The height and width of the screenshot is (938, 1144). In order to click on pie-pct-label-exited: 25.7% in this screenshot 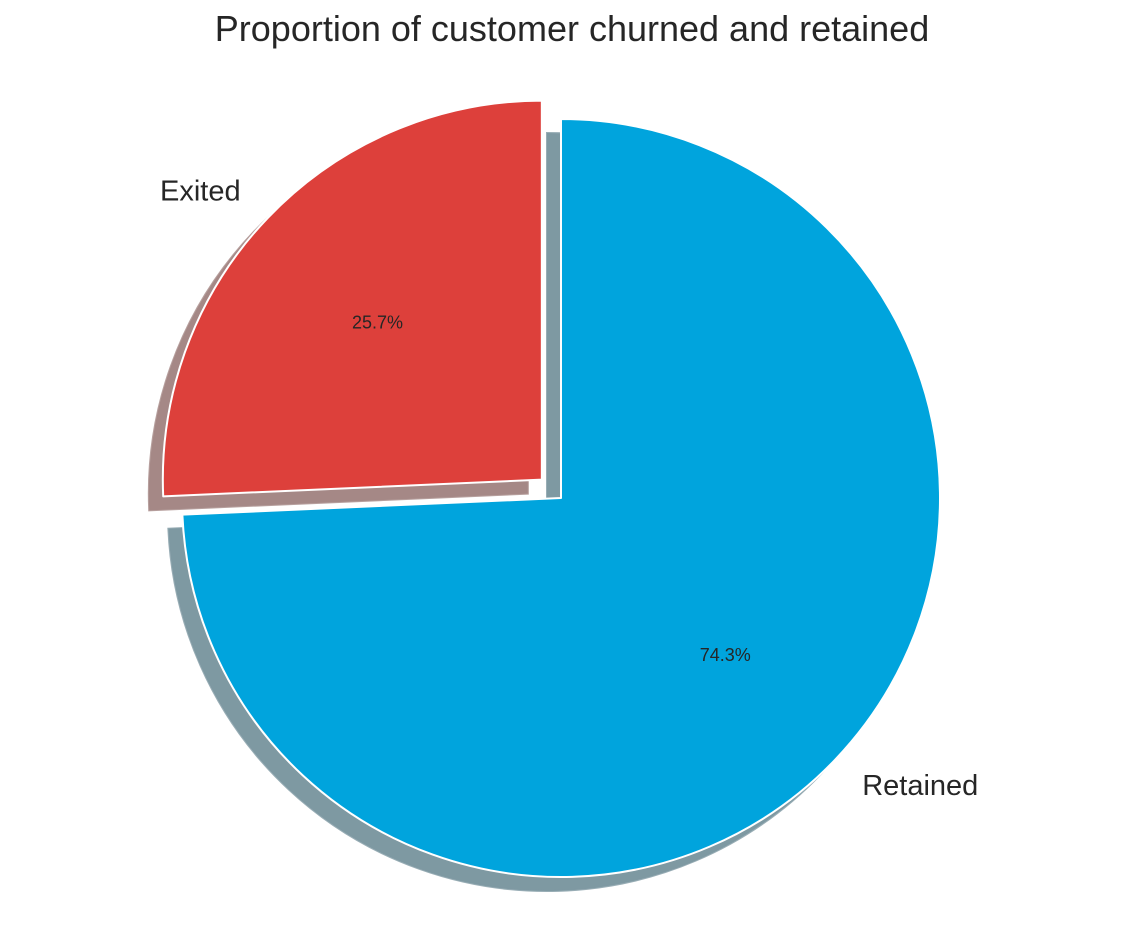, I will do `click(377, 322)`.